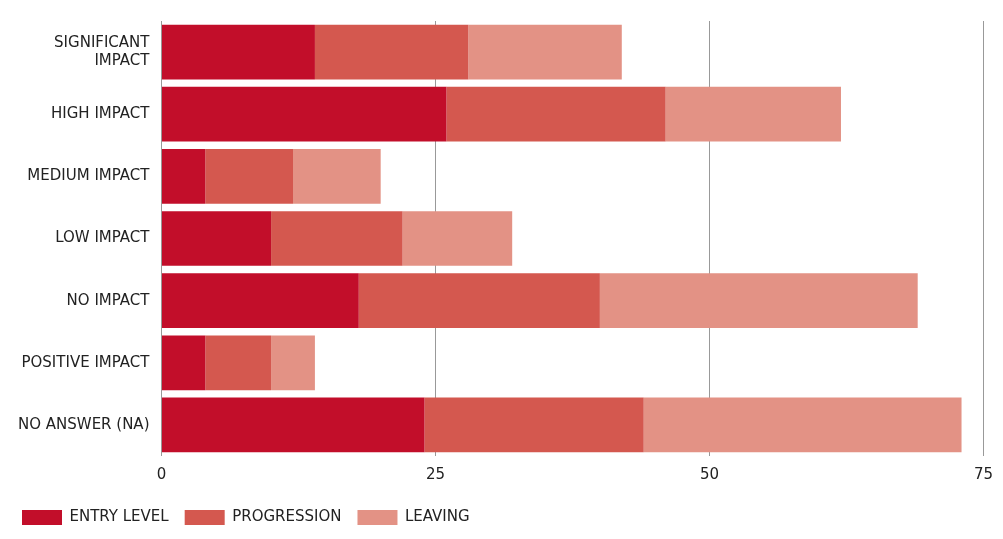 The height and width of the screenshot is (539, 1003). What do you see at coordinates (84, 423) in the screenshot?
I see `y-tick-label: NO ANSWER (NA)` at bounding box center [84, 423].